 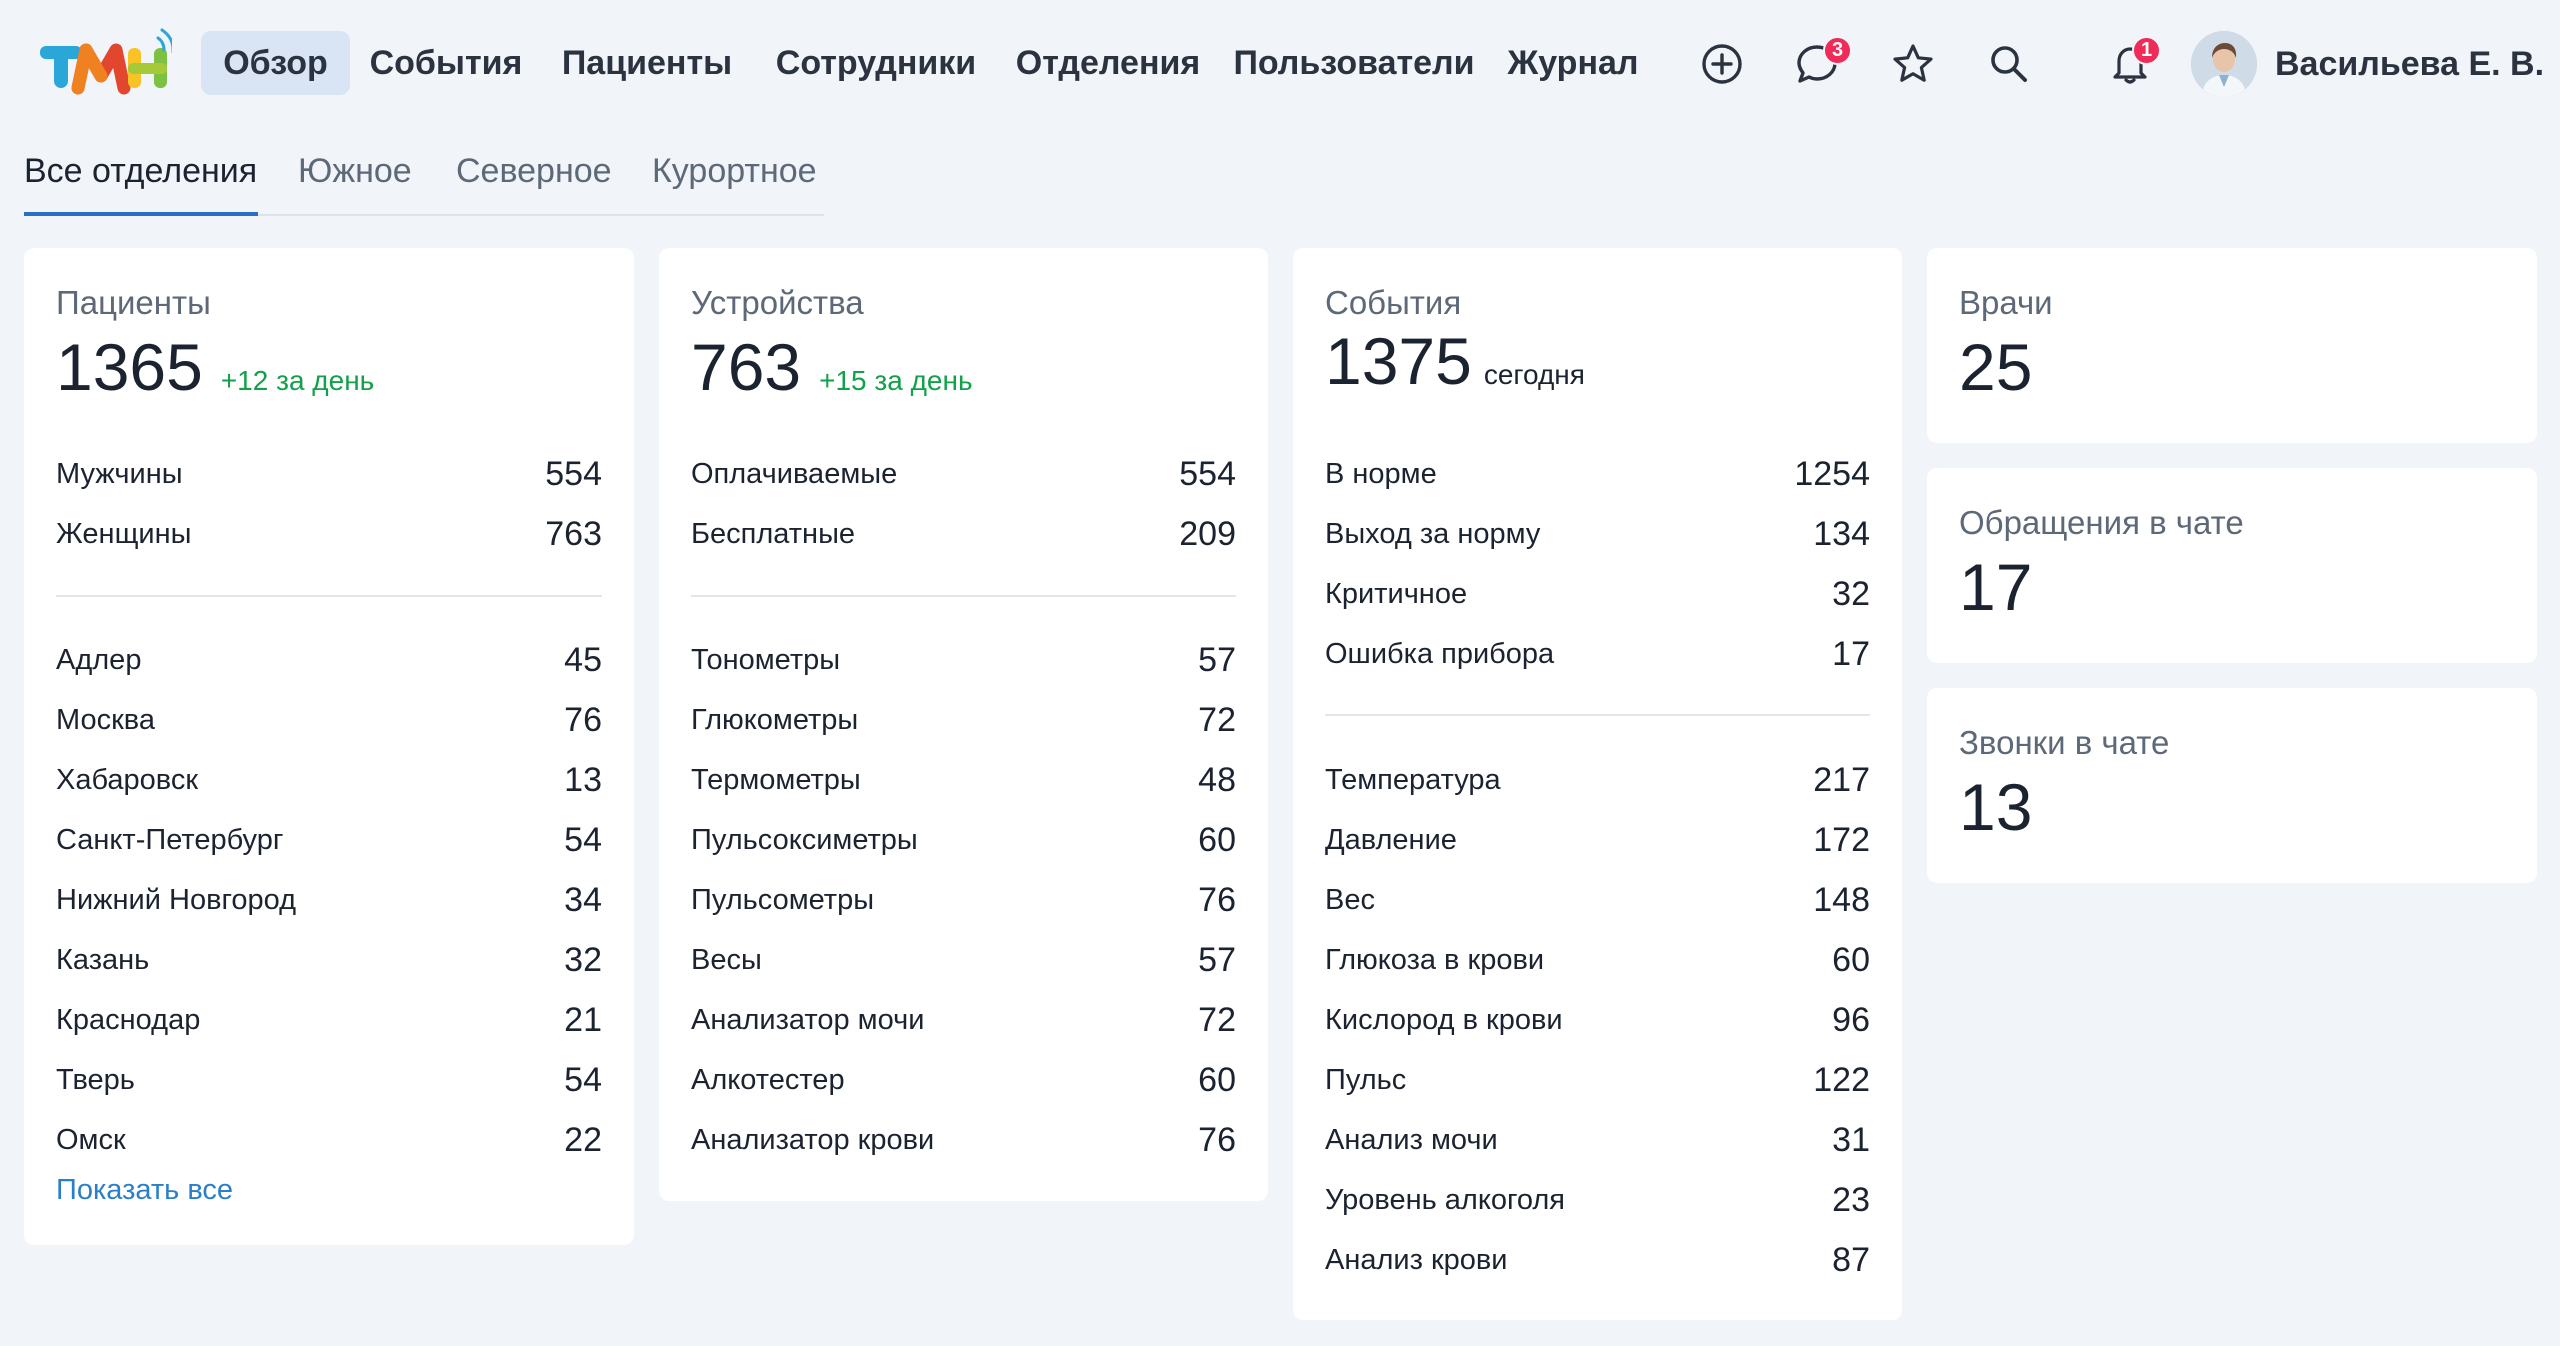 What do you see at coordinates (1413, 780) in the screenshot?
I see `row-label: Температура` at bounding box center [1413, 780].